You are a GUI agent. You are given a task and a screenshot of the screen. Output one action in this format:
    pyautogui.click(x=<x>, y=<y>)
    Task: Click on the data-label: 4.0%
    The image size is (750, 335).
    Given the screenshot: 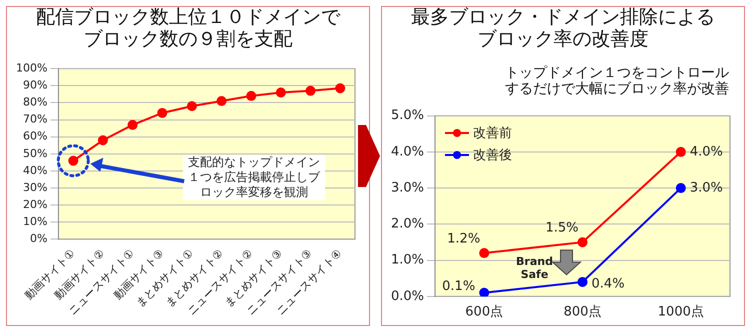 What is the action you would take?
    pyautogui.click(x=706, y=152)
    